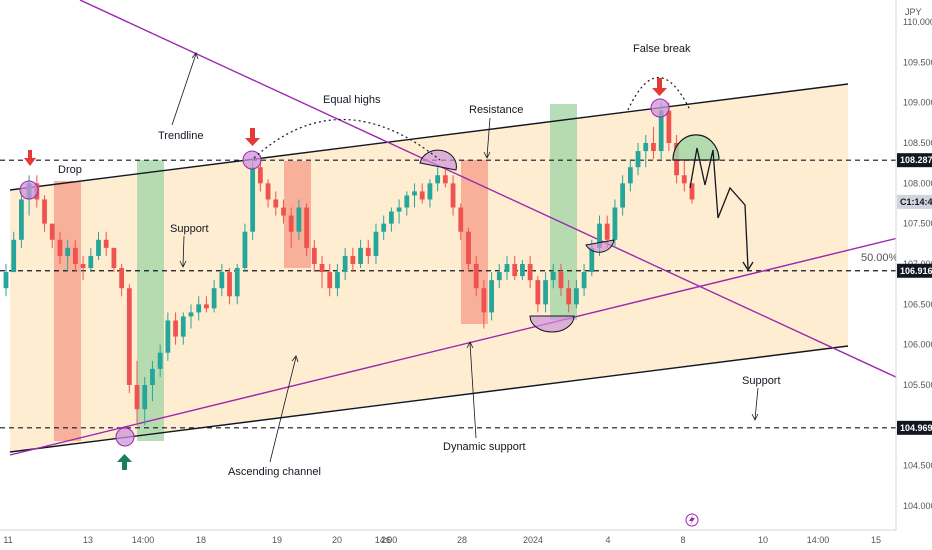  I want to click on price-tag: C1:14:44, so click(914, 201).